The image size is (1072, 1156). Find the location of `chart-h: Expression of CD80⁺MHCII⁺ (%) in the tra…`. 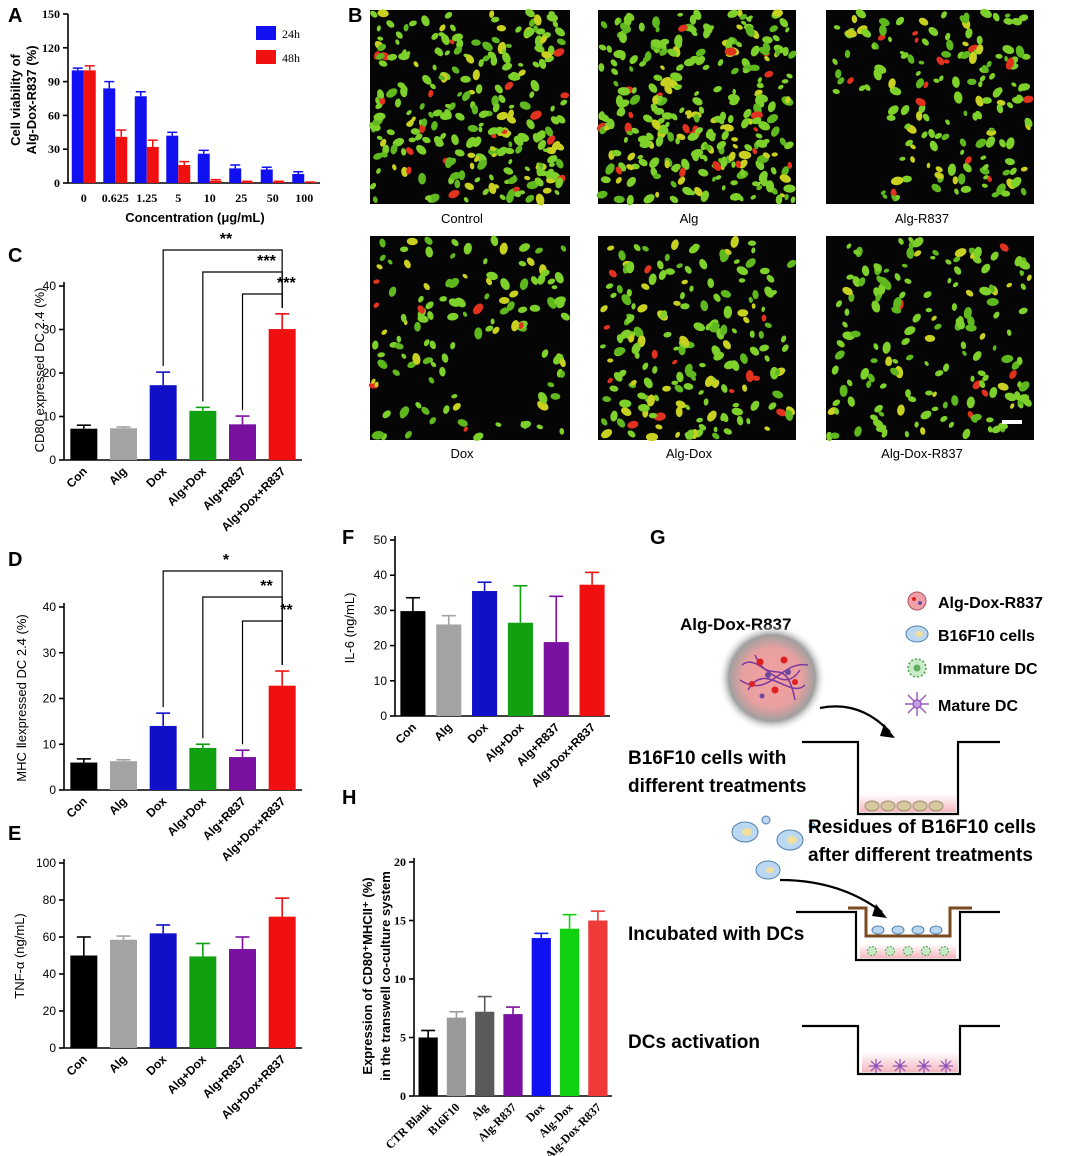

chart-h: Expression of CD80⁺MHCII⁺ (%) in the tra… is located at coordinates (486, 1005).